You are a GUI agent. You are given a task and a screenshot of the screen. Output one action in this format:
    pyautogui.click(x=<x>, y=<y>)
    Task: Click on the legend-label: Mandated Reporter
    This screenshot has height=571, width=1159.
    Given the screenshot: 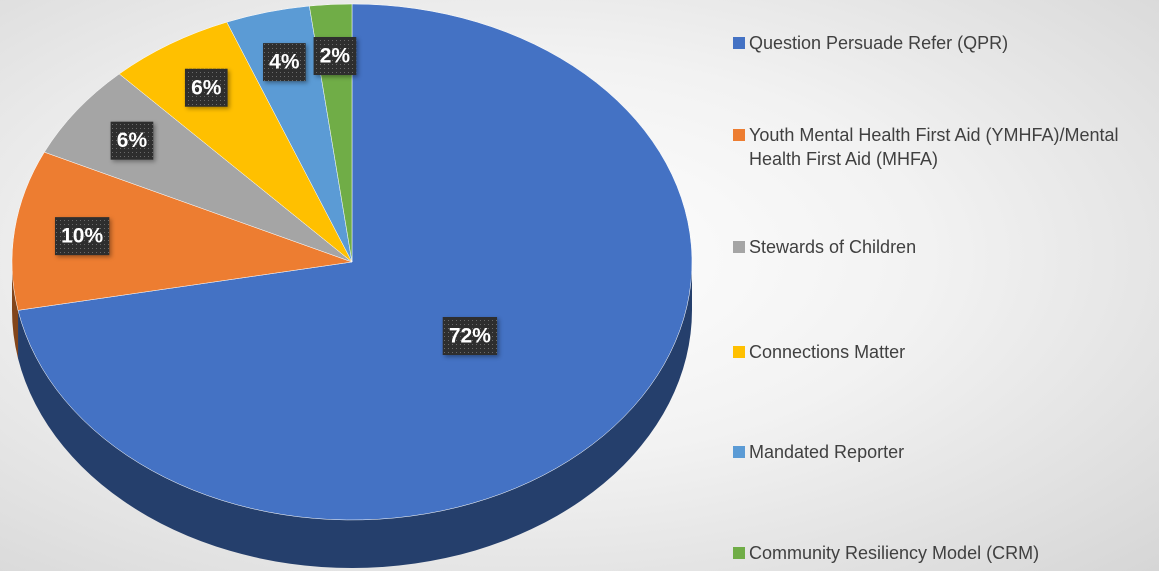 What is the action you would take?
    pyautogui.click(x=827, y=452)
    